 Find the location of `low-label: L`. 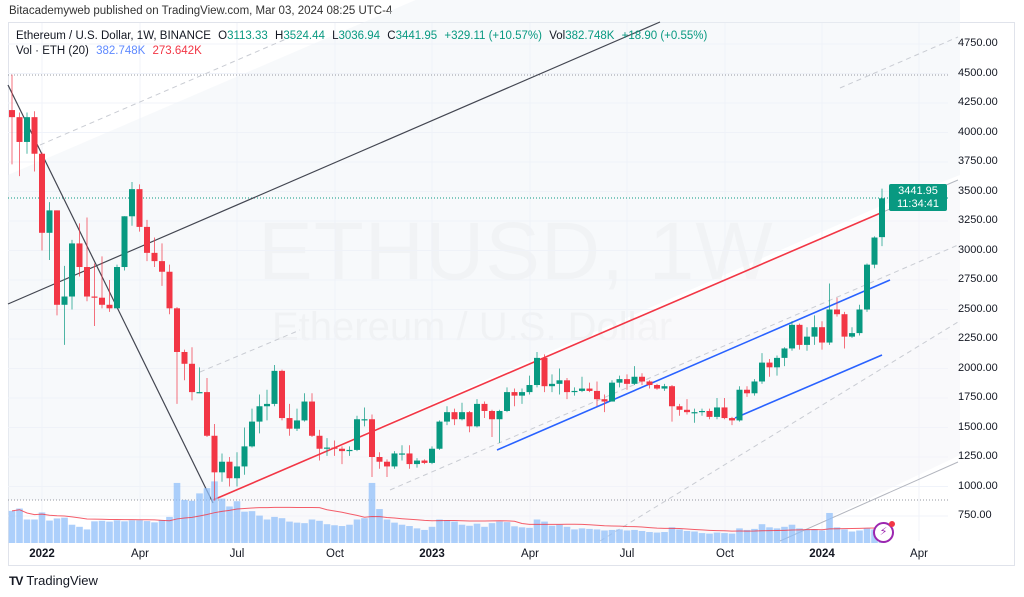

low-label: L is located at coordinates (335, 36).